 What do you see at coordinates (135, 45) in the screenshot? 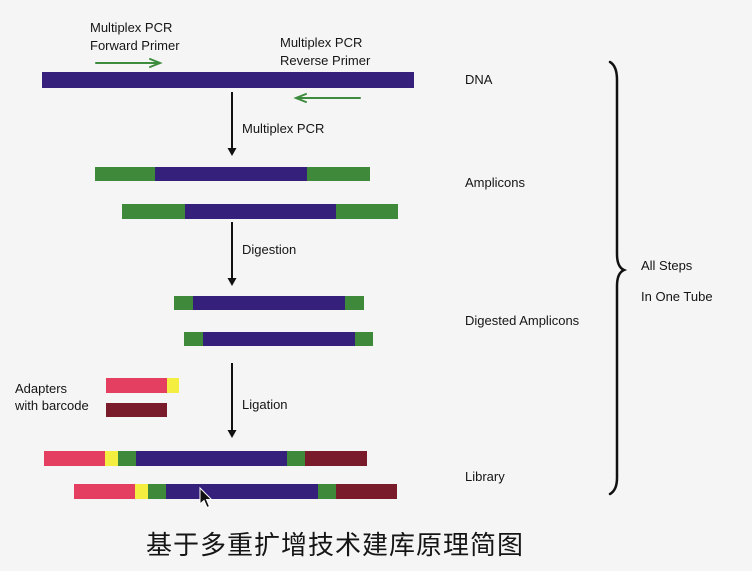
I see `forward-primer-label-line2: Forward Primer` at bounding box center [135, 45].